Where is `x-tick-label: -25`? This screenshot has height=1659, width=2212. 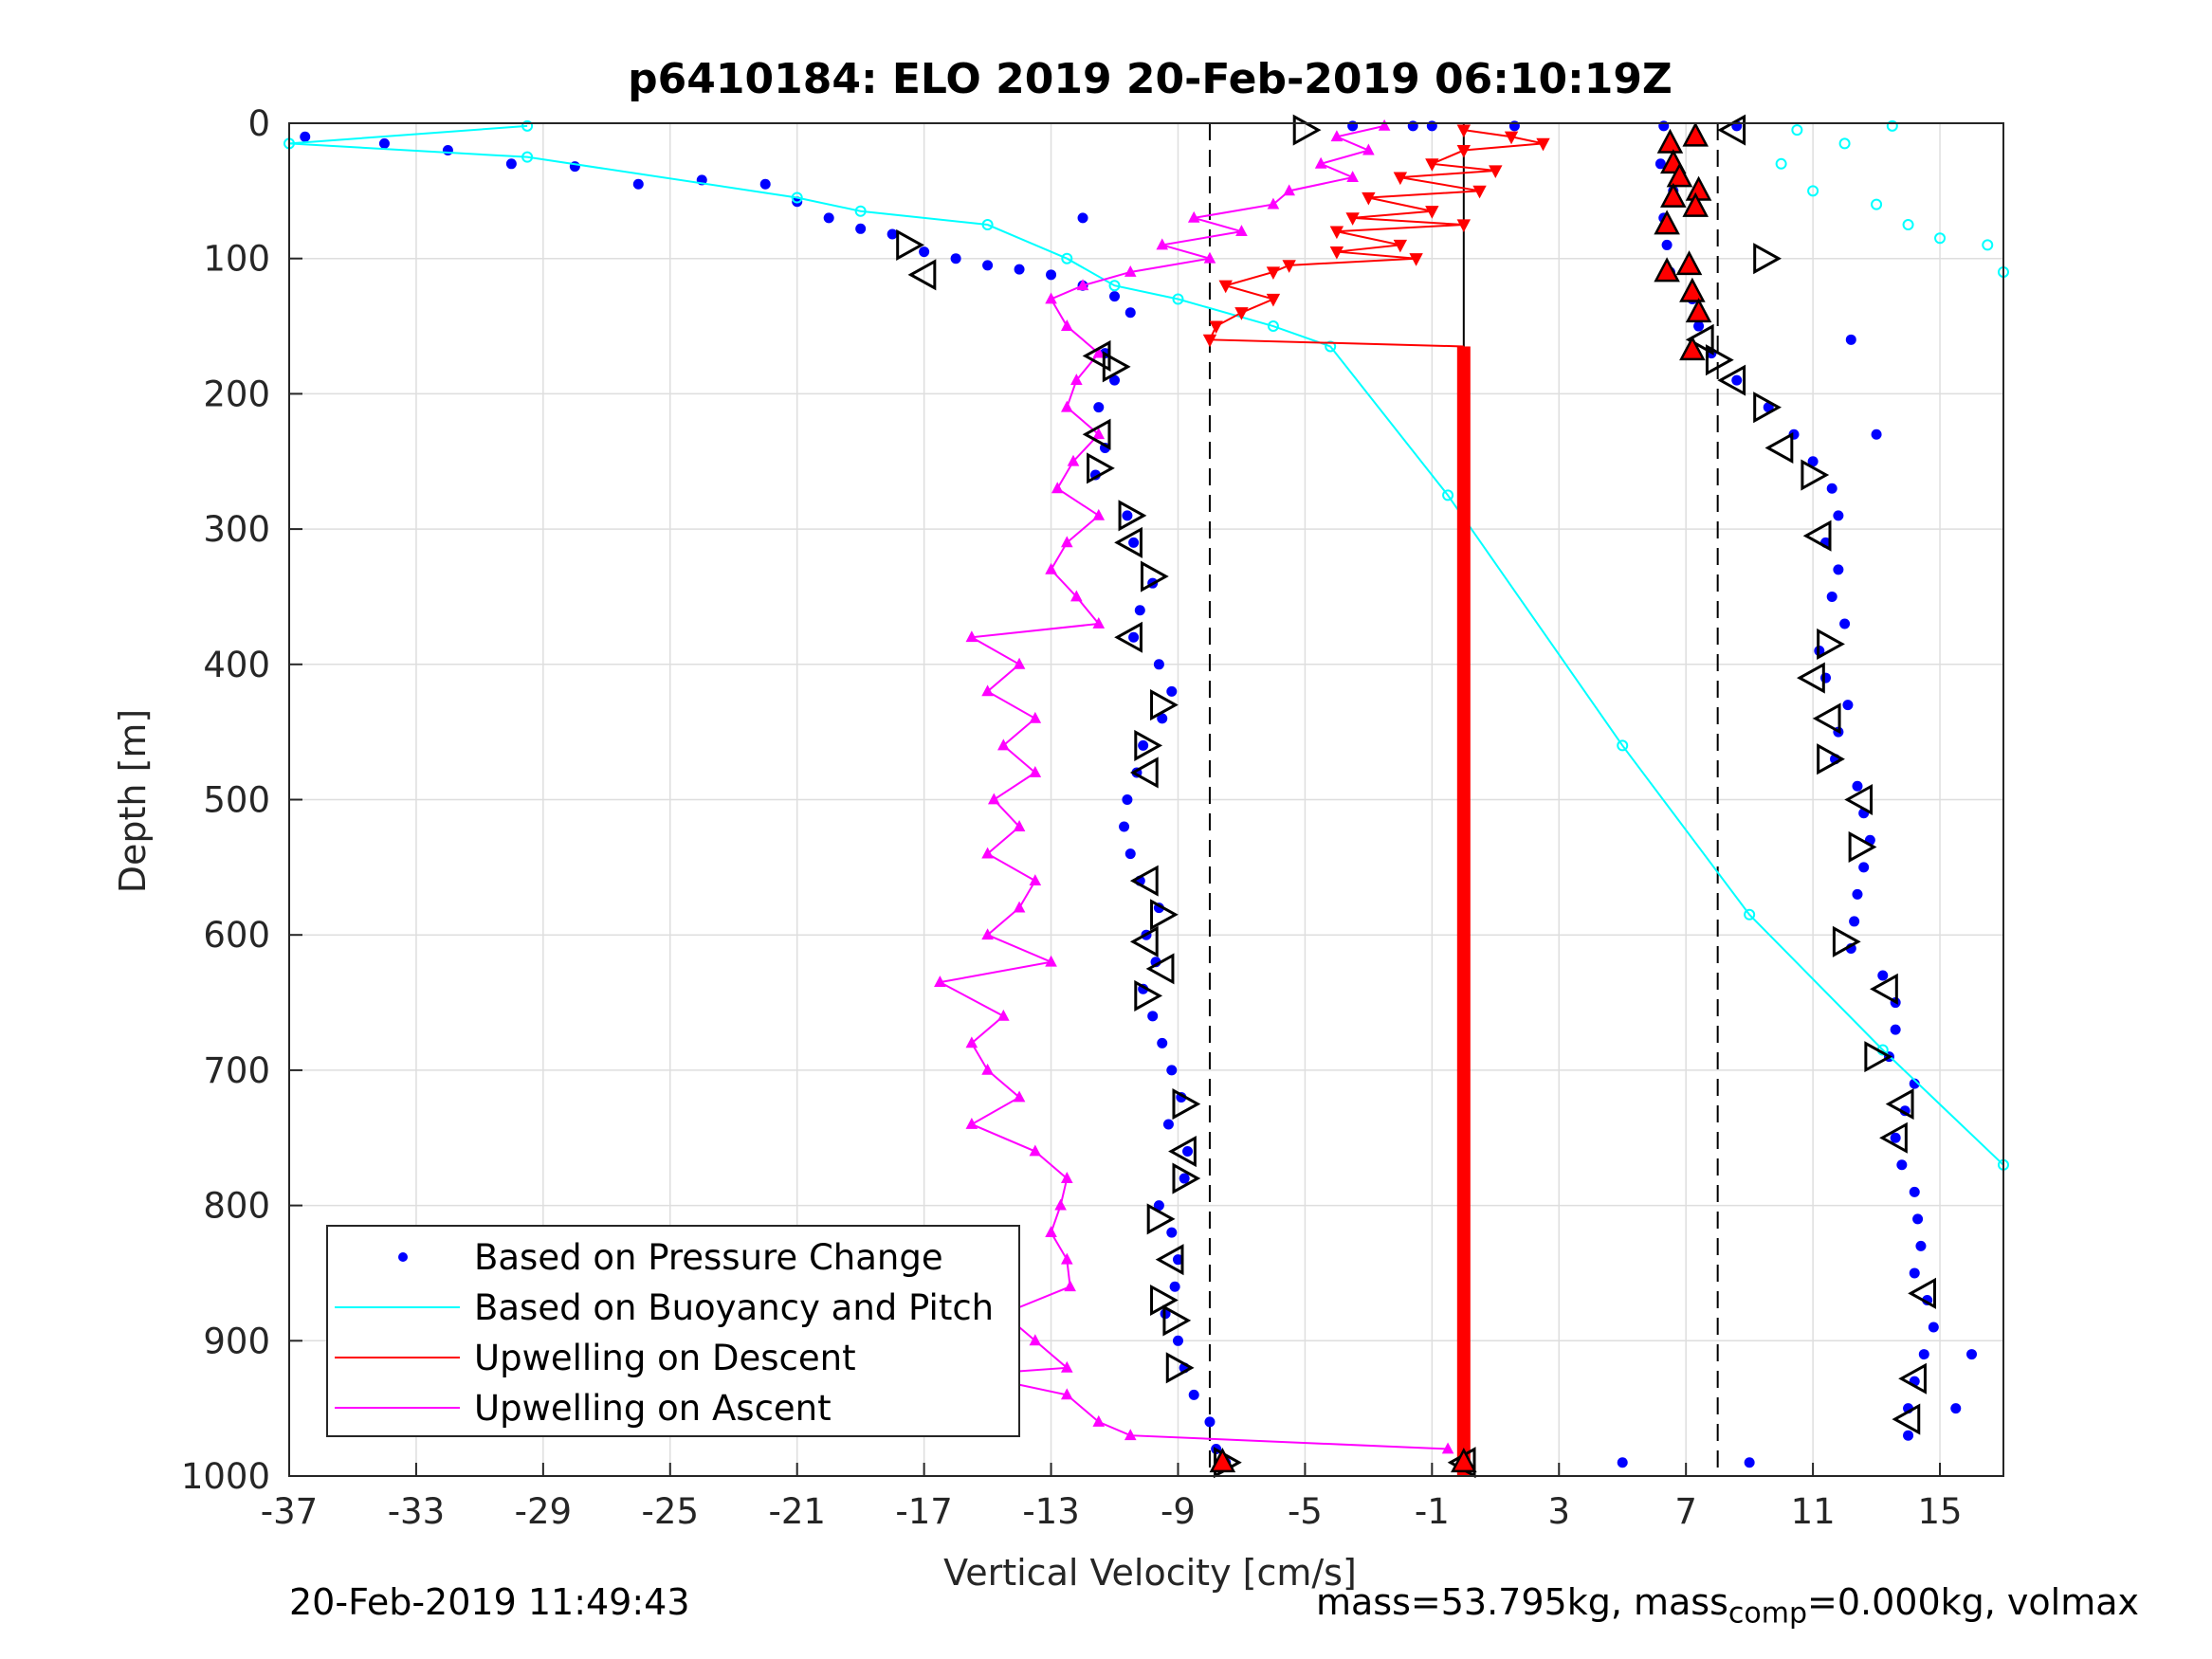
x-tick-label: -25 is located at coordinates (670, 1511).